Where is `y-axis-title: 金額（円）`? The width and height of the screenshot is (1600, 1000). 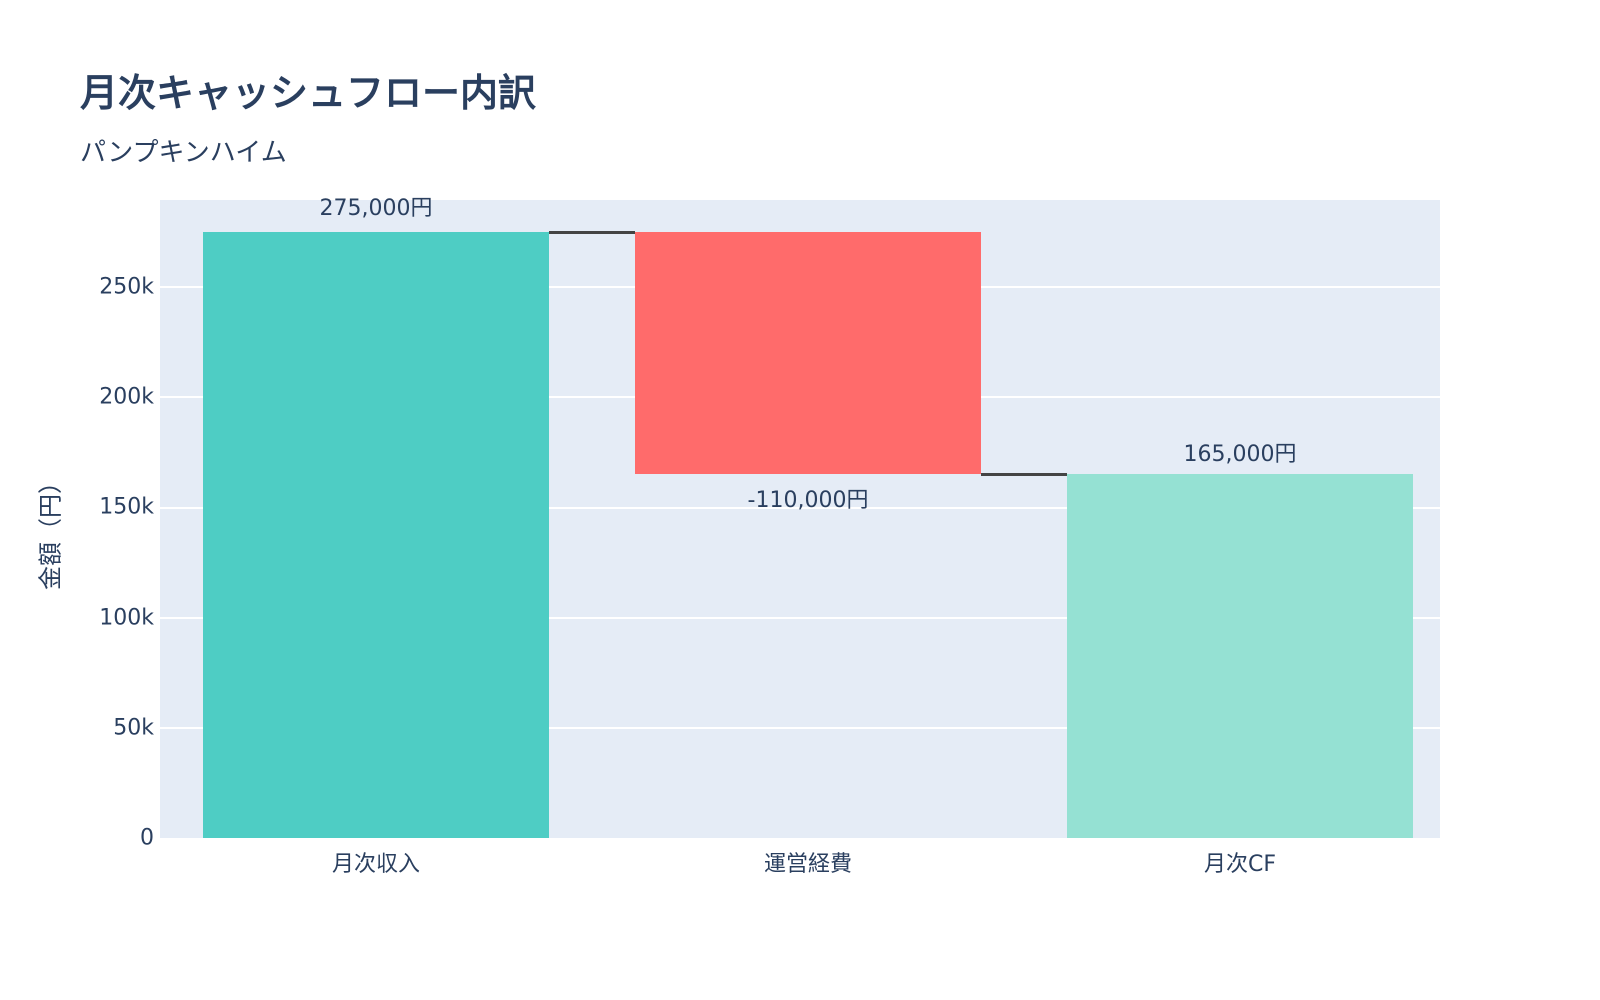
y-axis-title: 金額（円） is located at coordinates (50, 530).